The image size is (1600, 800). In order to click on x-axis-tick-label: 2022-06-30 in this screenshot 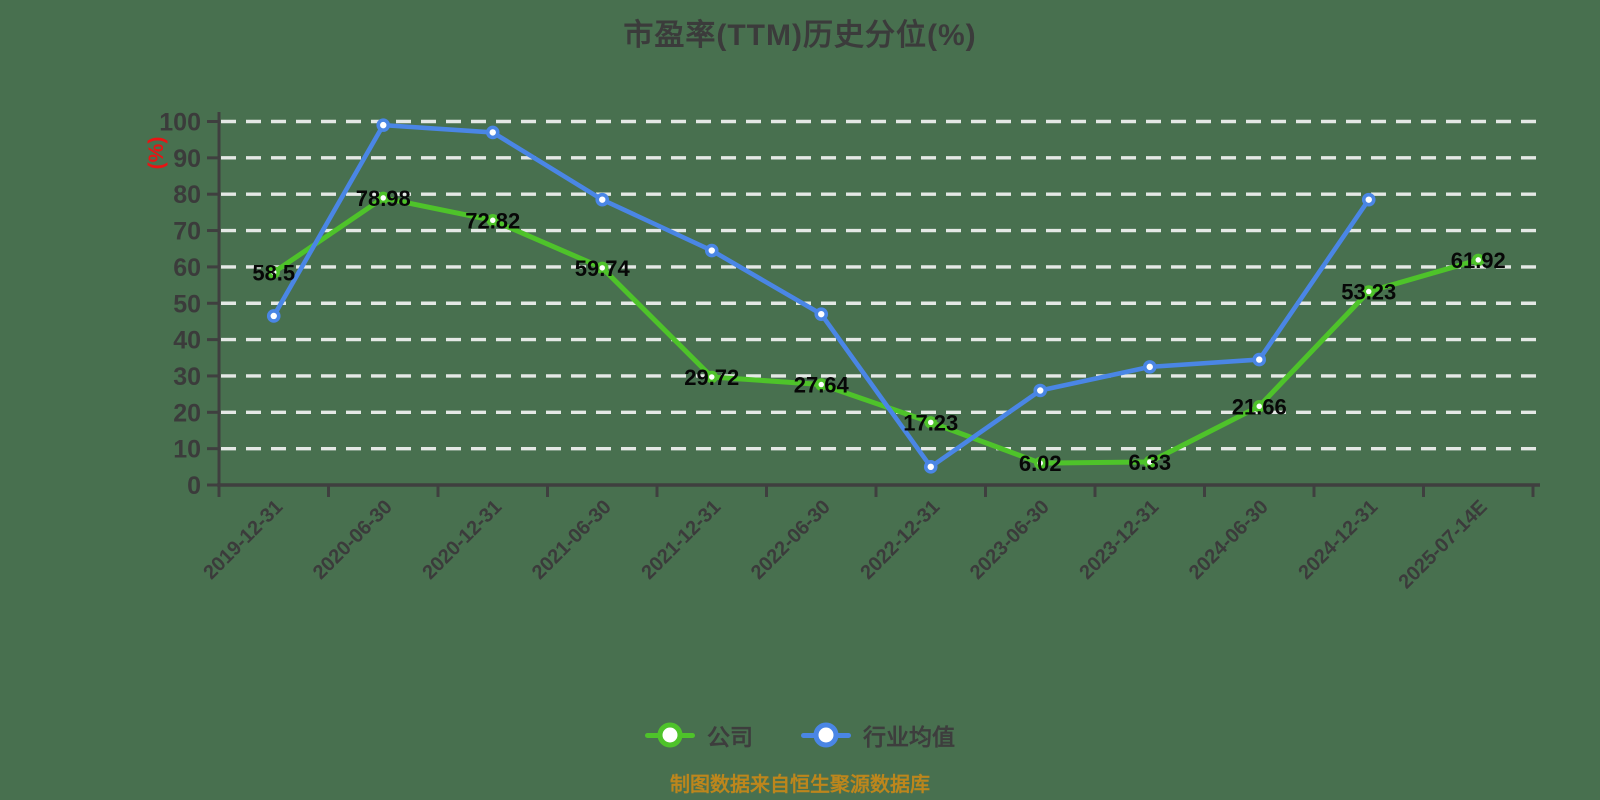, I will do `click(791, 540)`.